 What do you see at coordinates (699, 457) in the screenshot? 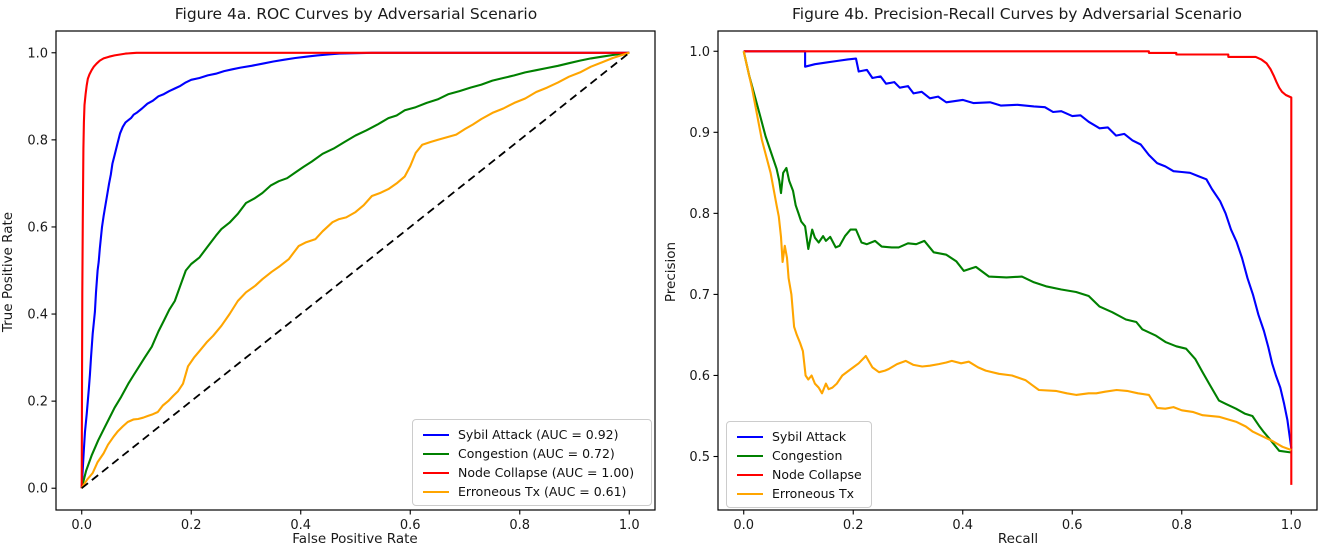
I see `y-tick-label: 0.5` at bounding box center [699, 457].